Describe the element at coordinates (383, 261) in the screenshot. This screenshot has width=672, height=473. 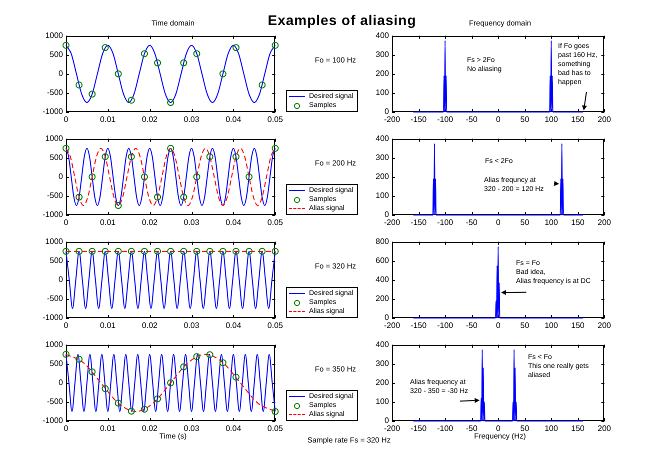
I see `y-tick-label: 600` at that location.